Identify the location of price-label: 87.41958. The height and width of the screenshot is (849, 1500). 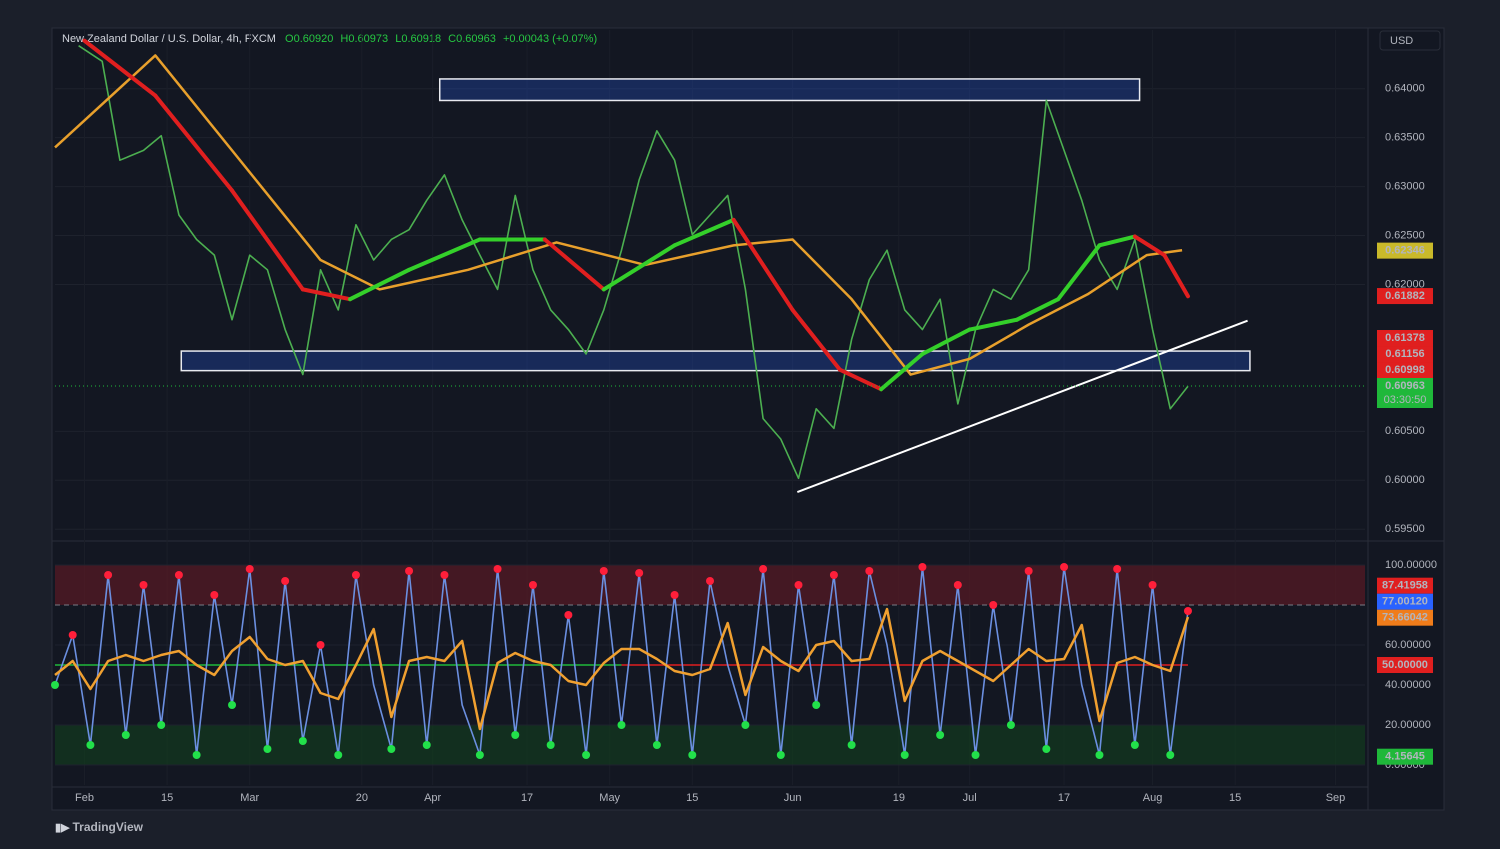
(1405, 586).